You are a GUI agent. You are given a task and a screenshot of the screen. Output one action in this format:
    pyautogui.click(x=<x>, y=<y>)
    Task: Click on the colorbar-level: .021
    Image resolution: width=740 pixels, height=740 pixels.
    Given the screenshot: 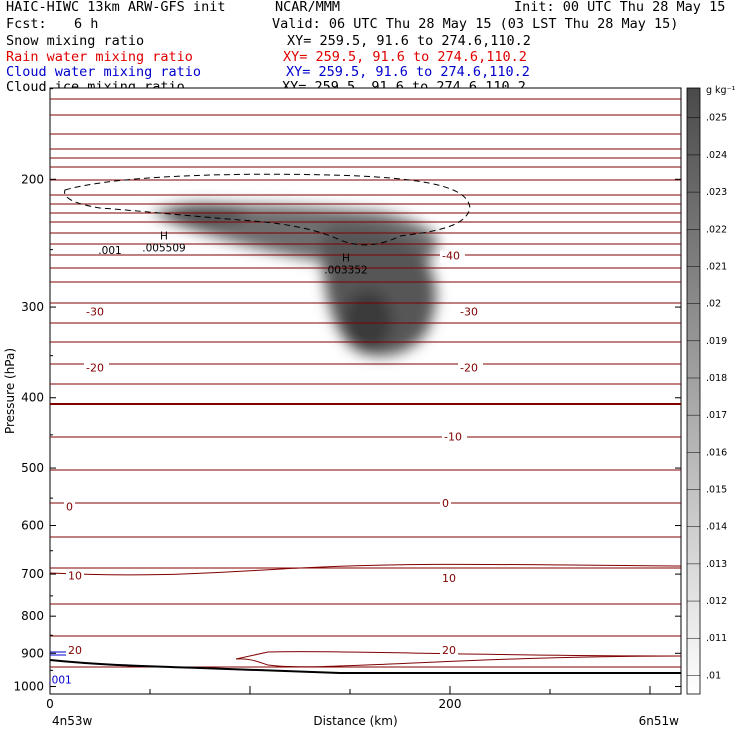 What is the action you would take?
    pyautogui.click(x=716, y=266)
    